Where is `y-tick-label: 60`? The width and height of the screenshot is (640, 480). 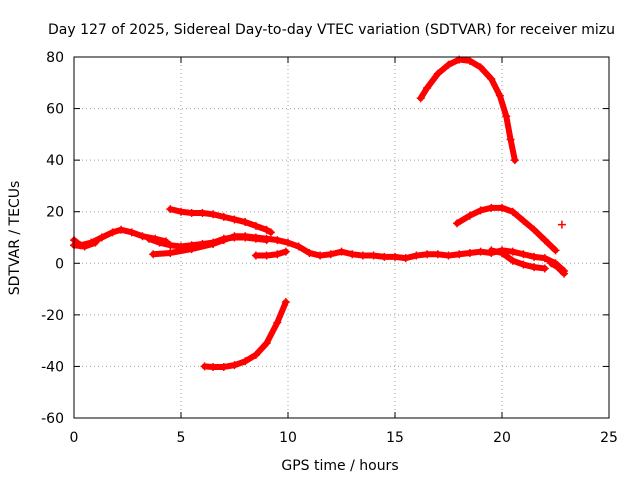
y-tick-label: 60 is located at coordinates (55, 110).